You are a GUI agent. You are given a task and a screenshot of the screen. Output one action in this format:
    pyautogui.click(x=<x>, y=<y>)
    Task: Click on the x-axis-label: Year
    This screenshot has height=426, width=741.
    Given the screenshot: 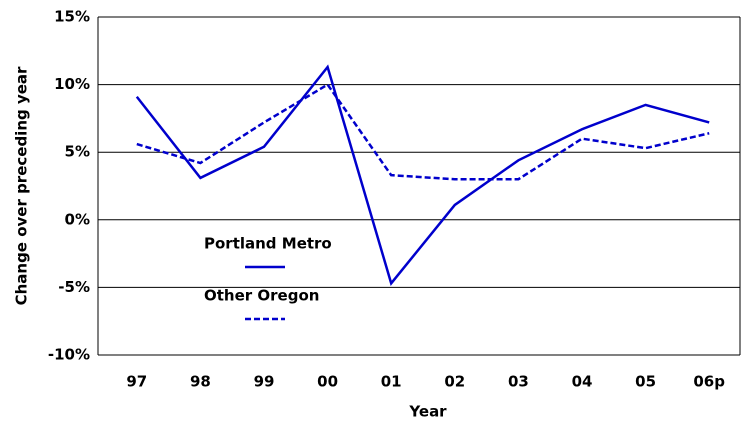 What is the action you would take?
    pyautogui.click(x=427, y=412)
    